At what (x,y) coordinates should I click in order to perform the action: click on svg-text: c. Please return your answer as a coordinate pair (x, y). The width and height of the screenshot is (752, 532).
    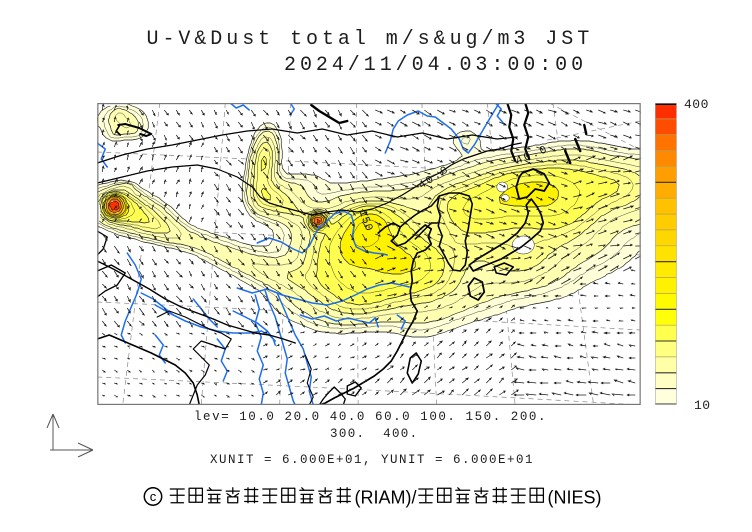
    Looking at the image, I should click on (153, 496).